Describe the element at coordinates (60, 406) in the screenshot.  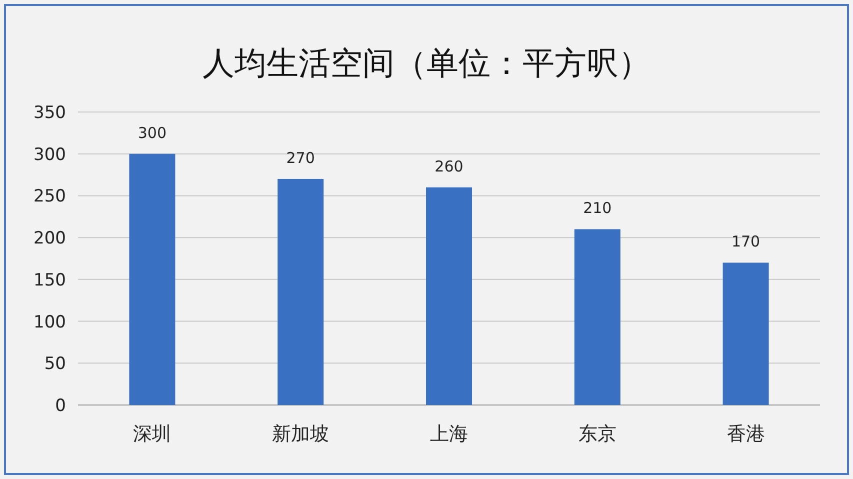
I see `y-tick-label: 0` at that location.